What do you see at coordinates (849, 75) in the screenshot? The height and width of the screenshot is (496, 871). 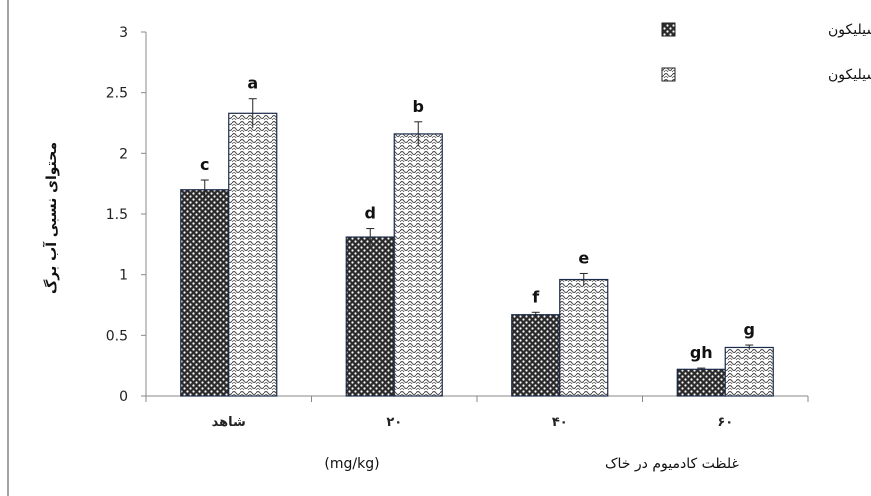 I see `legend-label: کاربرد سیلیکون` at bounding box center [849, 75].